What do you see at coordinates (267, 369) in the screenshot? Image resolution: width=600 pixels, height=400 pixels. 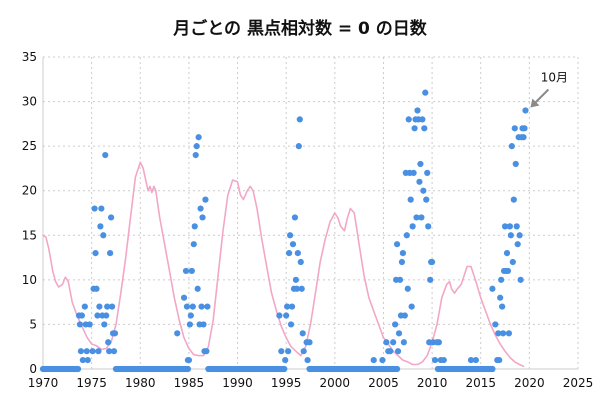 I see `zero-point-layer` at bounding box center [267, 369].